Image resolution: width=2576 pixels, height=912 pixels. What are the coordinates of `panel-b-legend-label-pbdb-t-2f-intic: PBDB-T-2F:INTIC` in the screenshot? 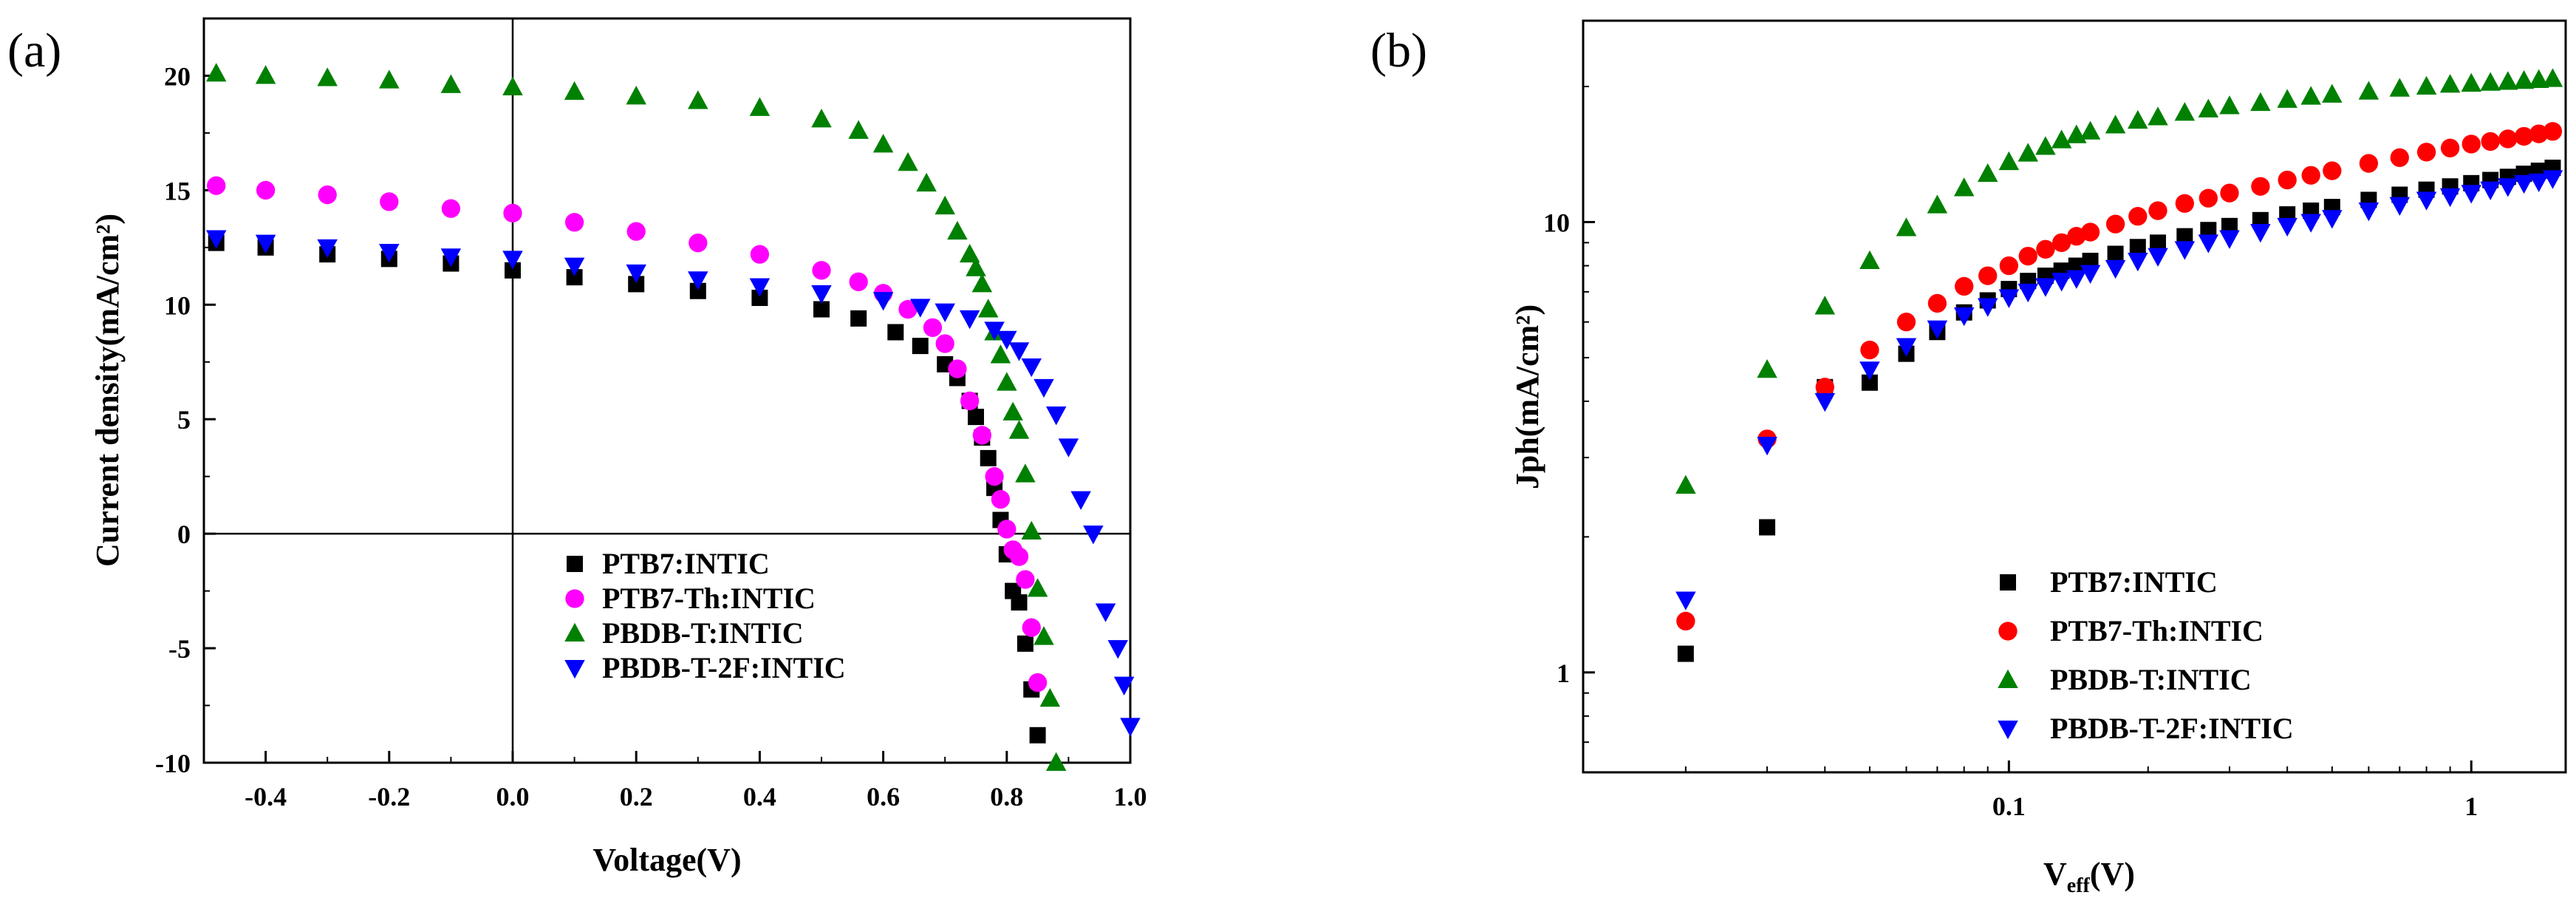 It's located at (2172, 728).